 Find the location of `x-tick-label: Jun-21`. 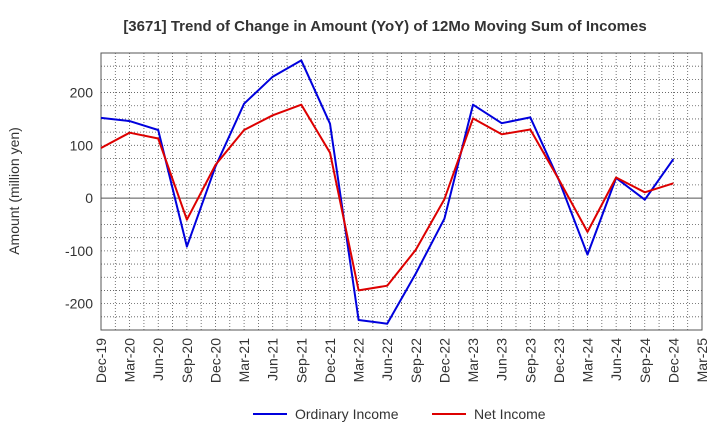

x-tick-label: Jun-21 is located at coordinates (273, 359).